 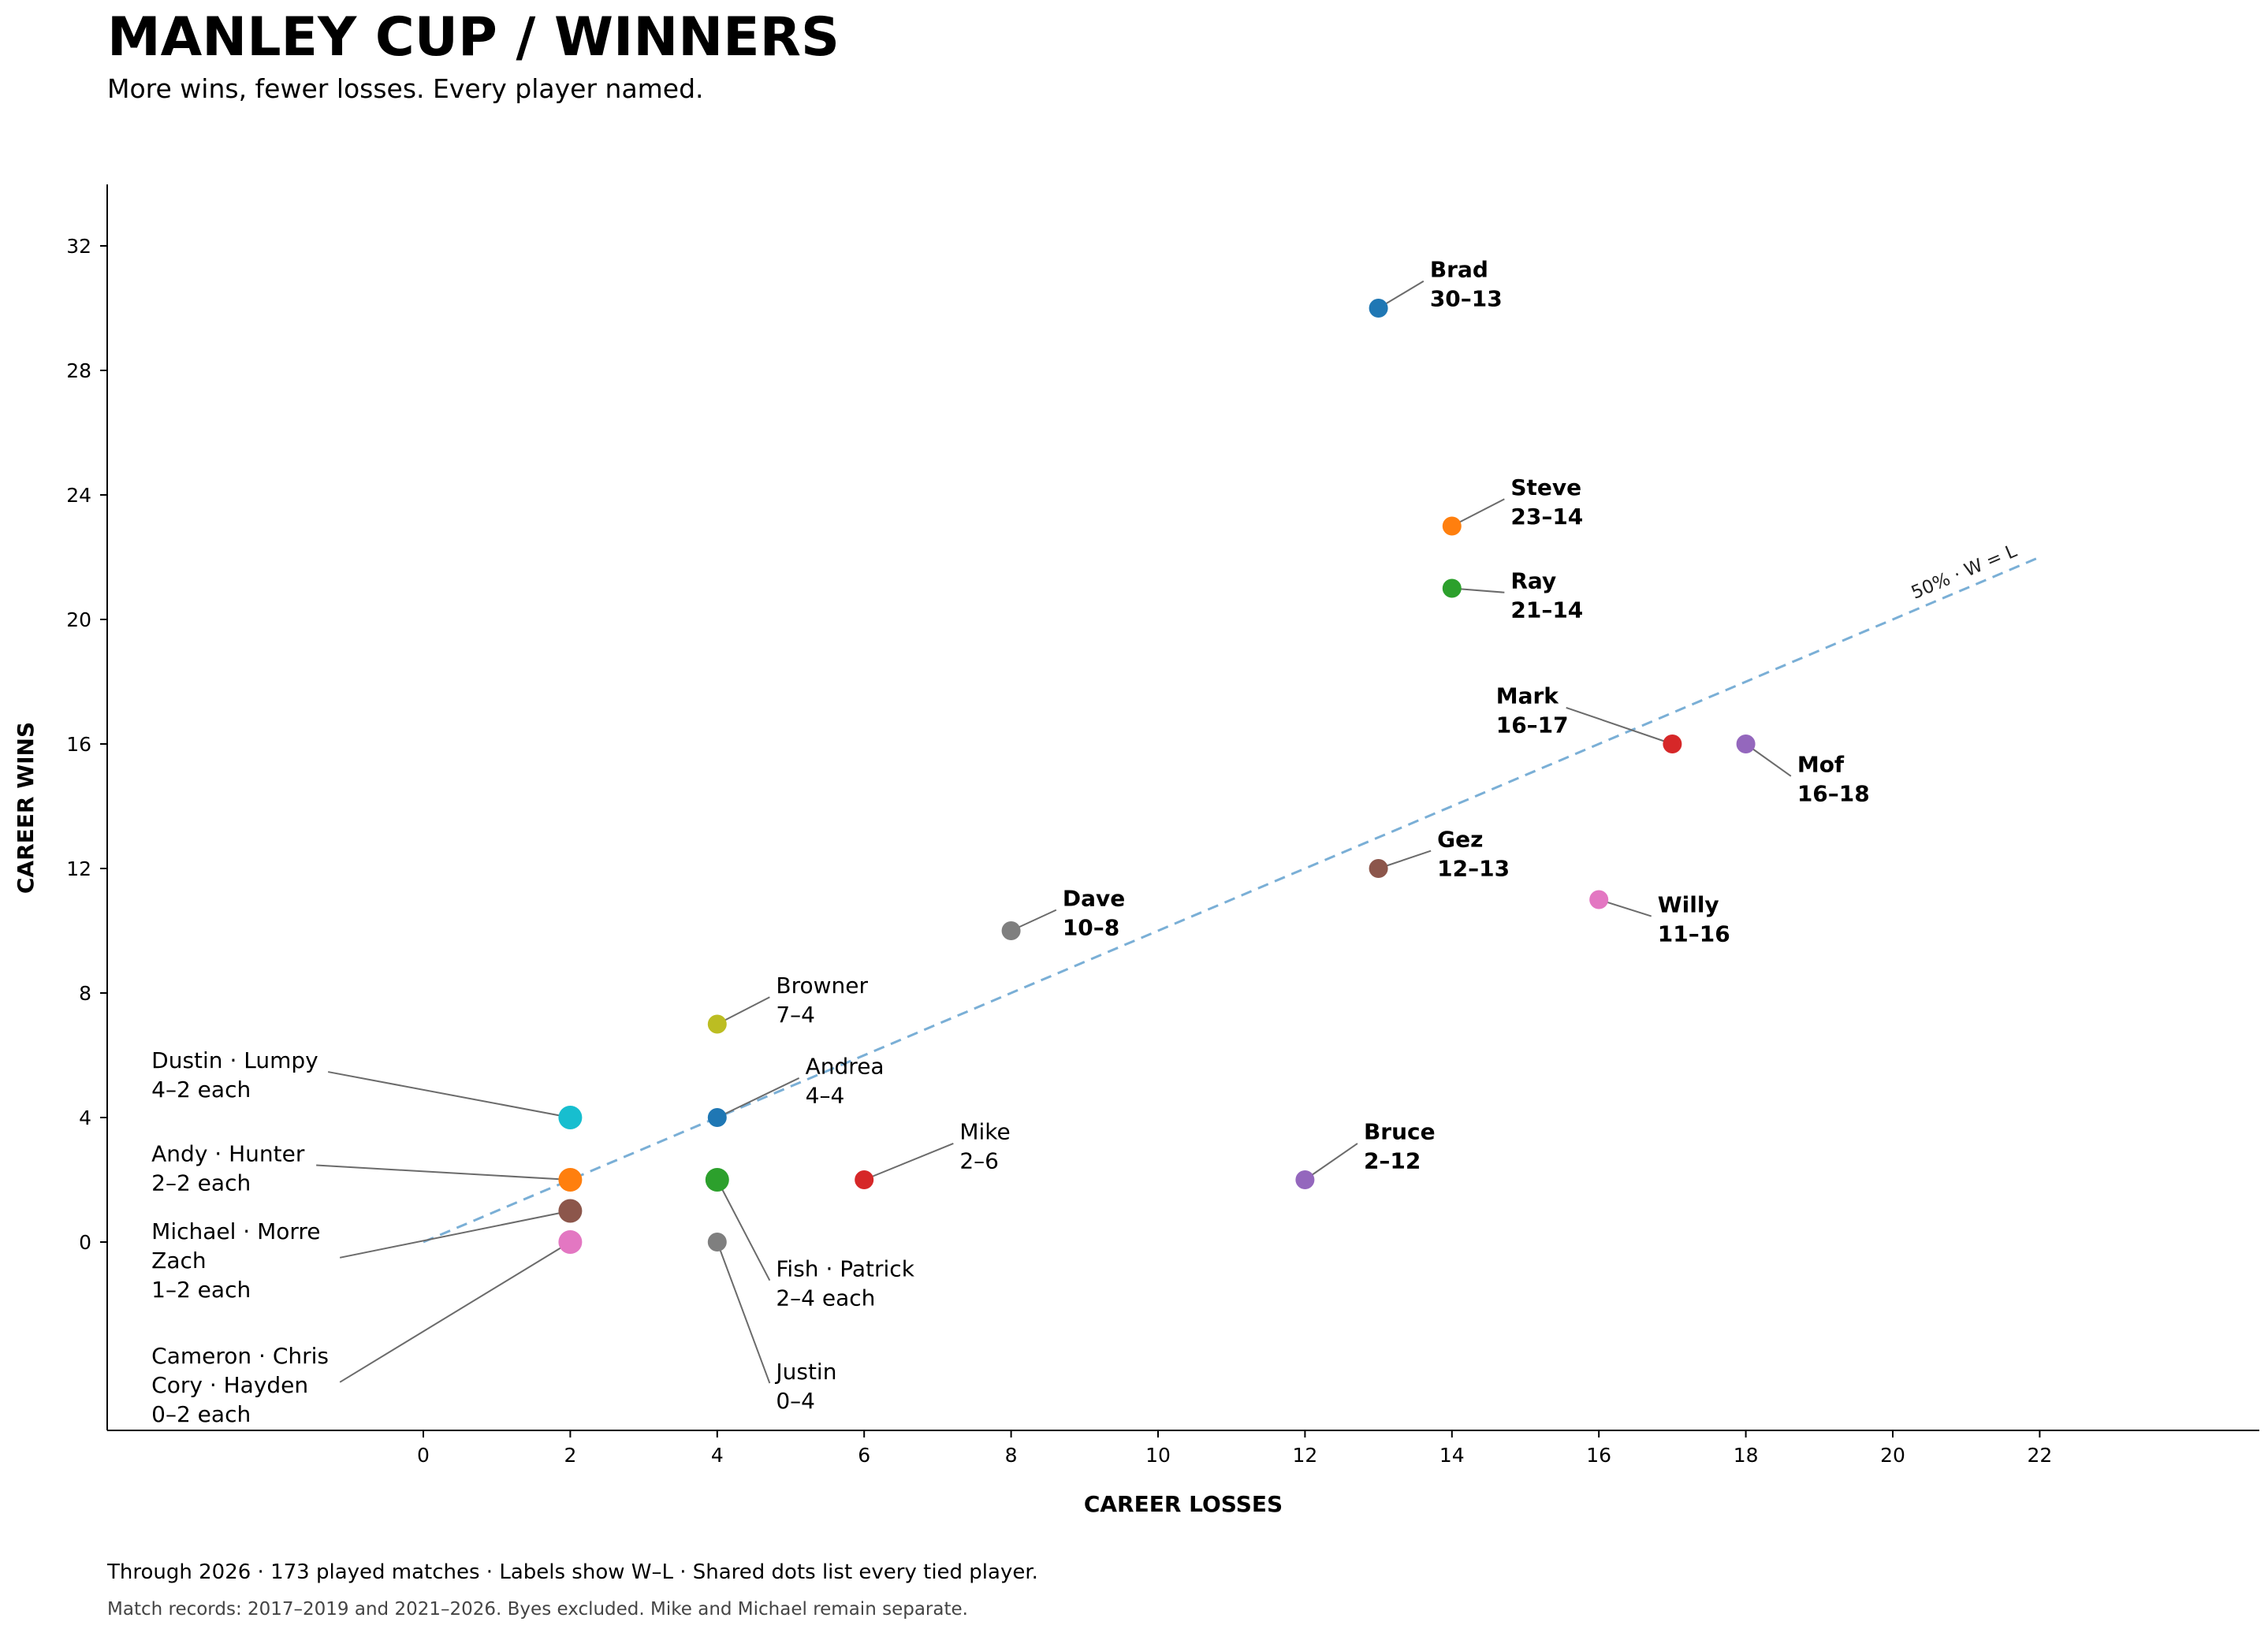 What do you see at coordinates (1091, 927) in the screenshot?
I see `point-label-line: 10–8` at bounding box center [1091, 927].